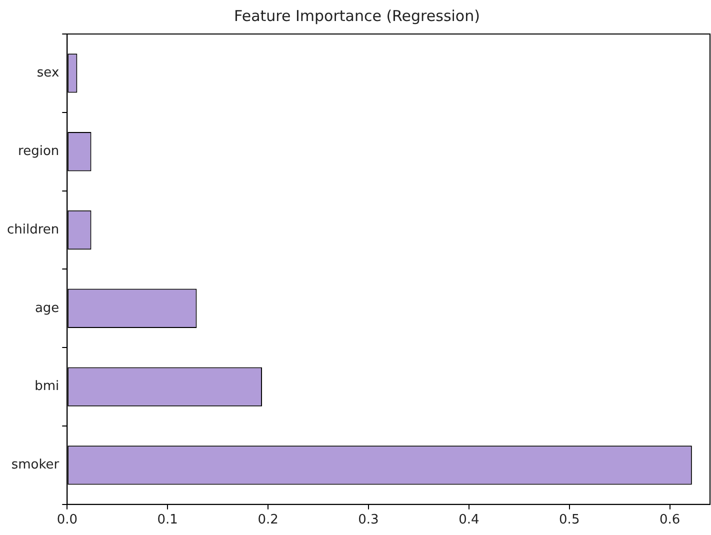  Describe the element at coordinates (167, 520) in the screenshot. I see `x-tick-label: 0.1` at that location.